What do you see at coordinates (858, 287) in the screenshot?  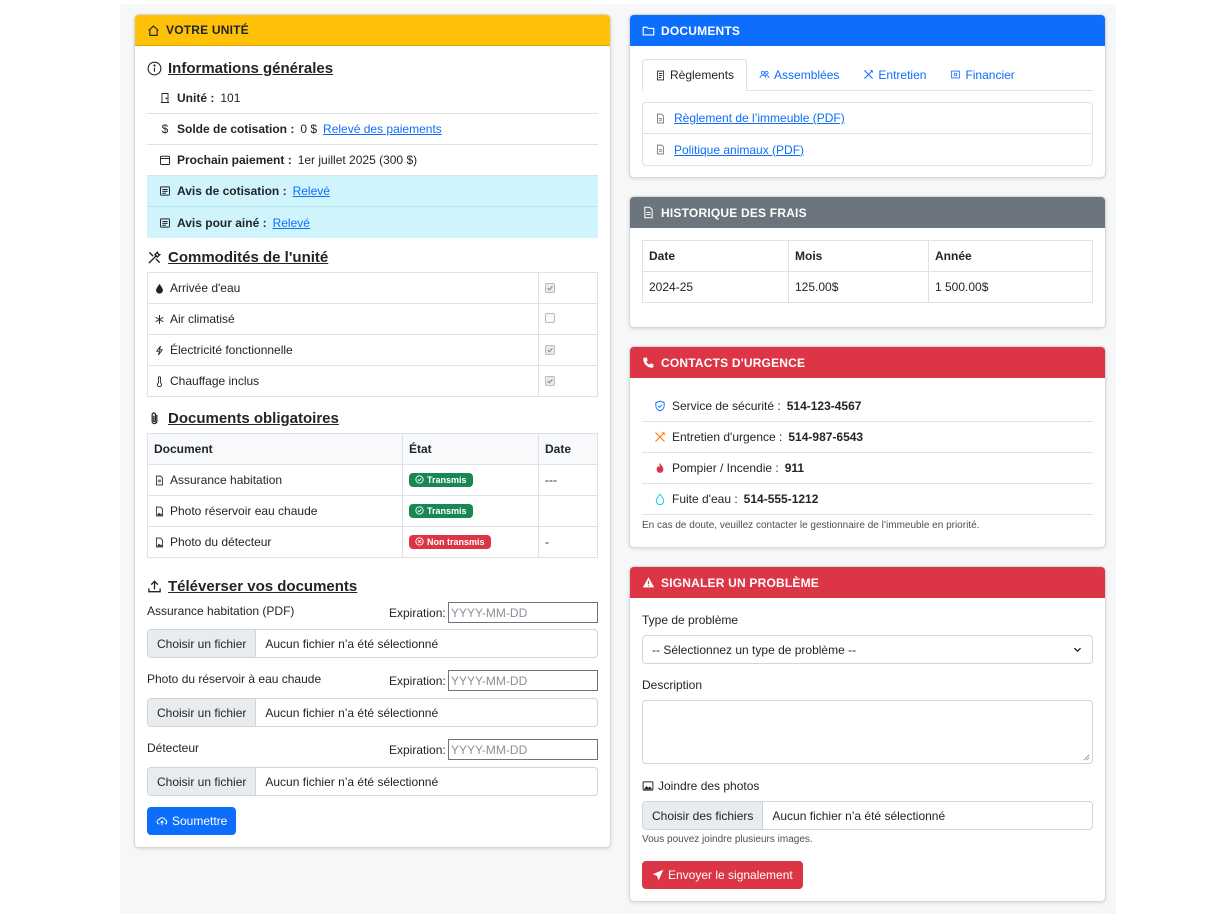 I see `fee-month: 125.00$` at bounding box center [858, 287].